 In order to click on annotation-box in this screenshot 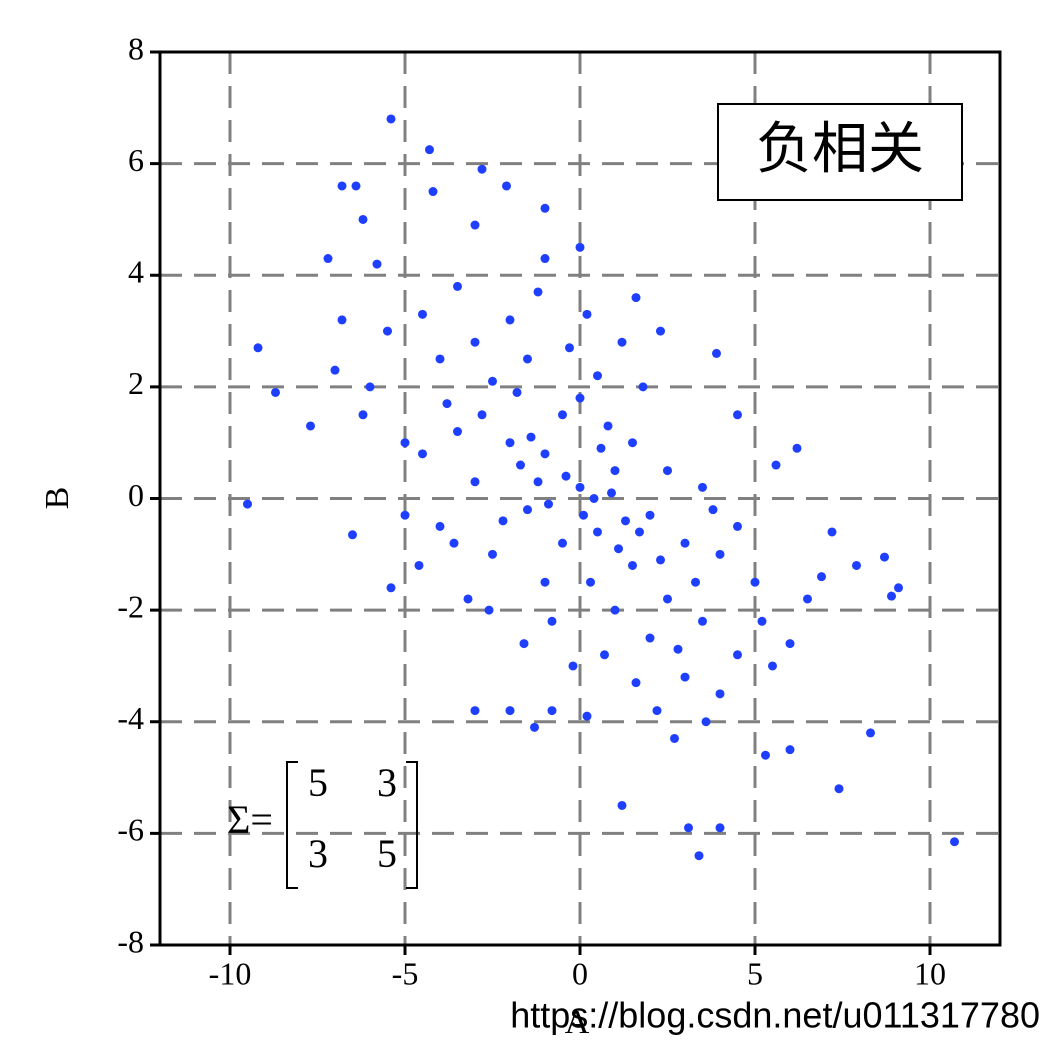, I will do `click(840, 152)`.